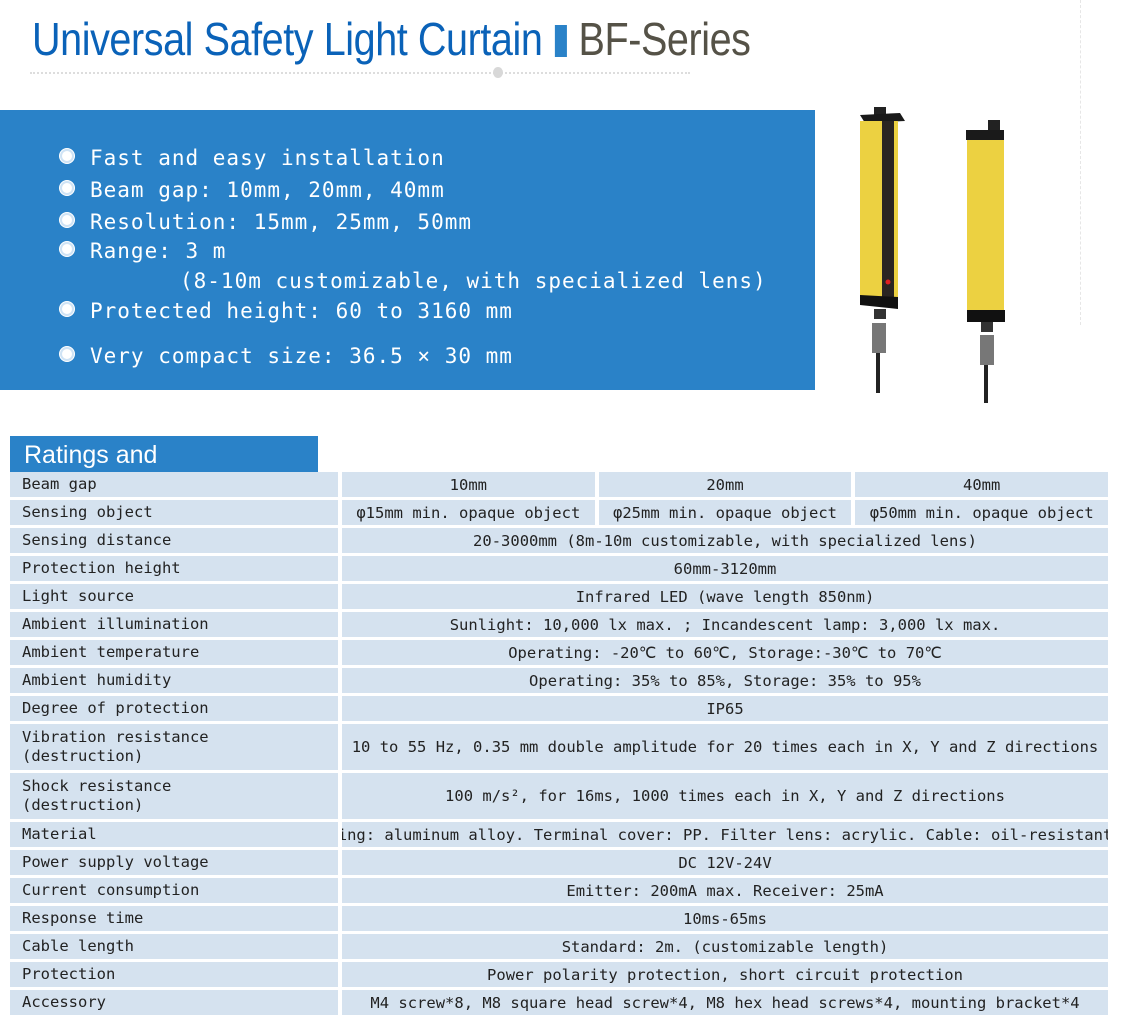 This screenshot has height=1028, width=1123. I want to click on row-label: Cable length, so click(174, 946).